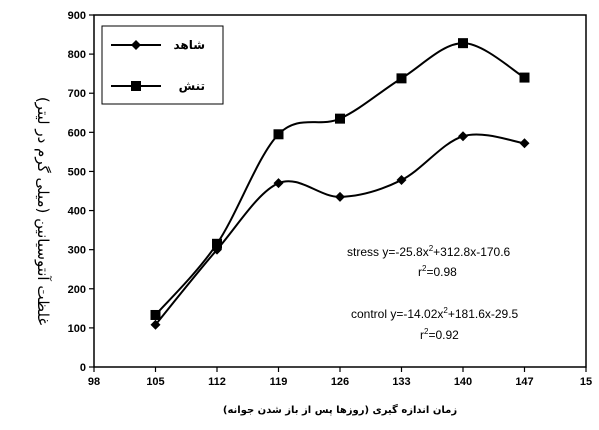  What do you see at coordinates (340, 382) in the screenshot?
I see `x-tick-label: 126` at bounding box center [340, 382].